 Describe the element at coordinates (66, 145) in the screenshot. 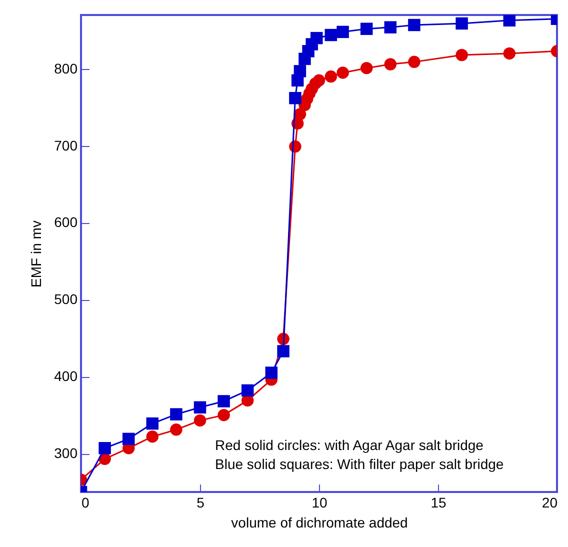

I see `y-tick-label: 700` at that location.